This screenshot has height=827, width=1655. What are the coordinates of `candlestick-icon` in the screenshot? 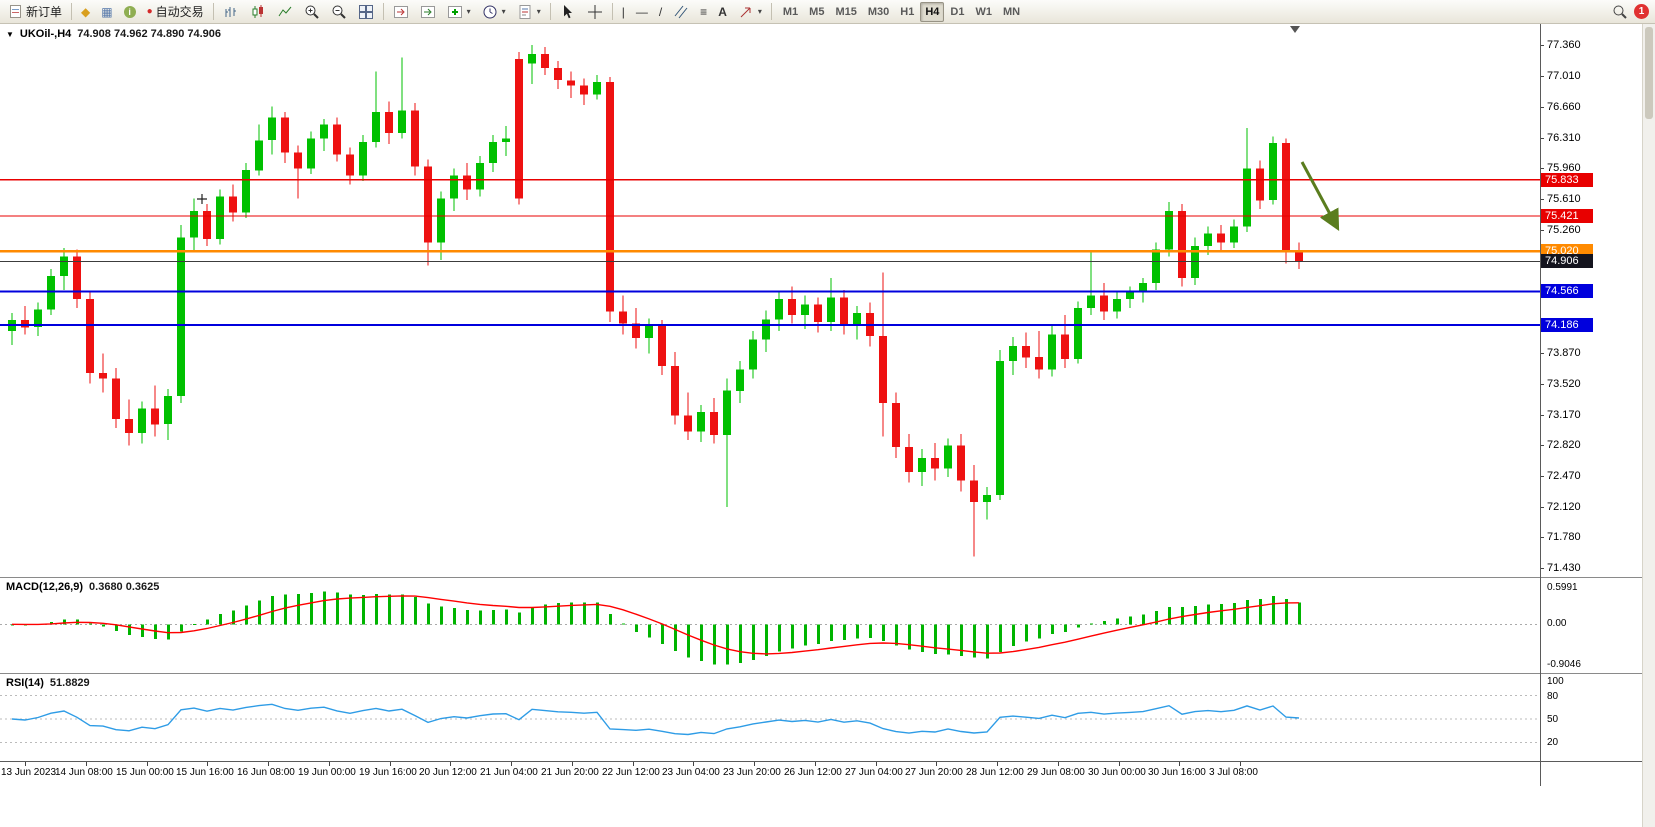 It's located at (258, 12).